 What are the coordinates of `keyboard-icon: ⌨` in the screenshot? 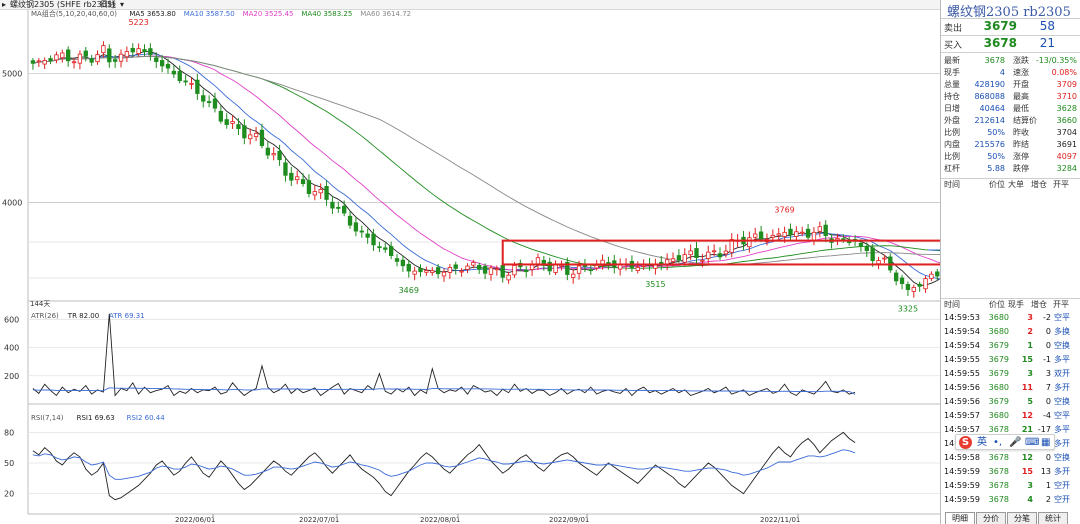 It's located at (1032, 442).